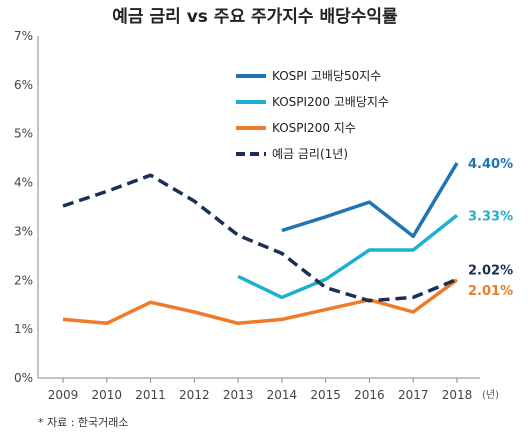 This screenshot has width=530, height=438. Describe the element at coordinates (413, 395) in the screenshot. I see `x-tick-label: 2017` at that location.